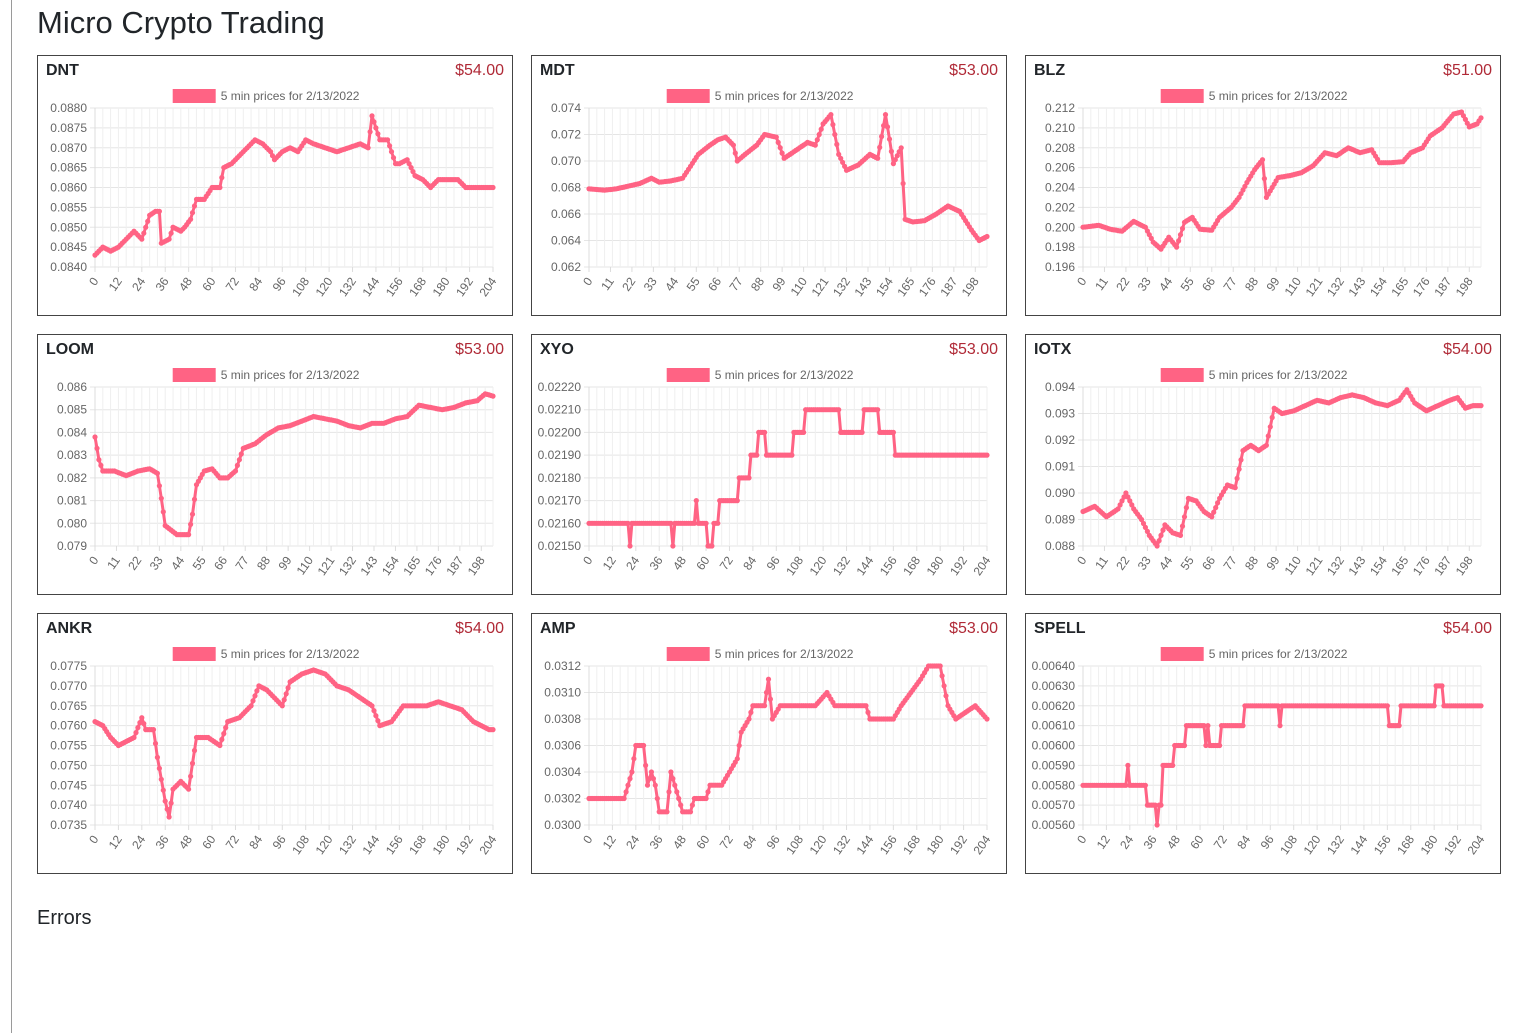 This screenshot has width=1519, height=1033. I want to click on x-tick-label: 36, so click(1150, 841).